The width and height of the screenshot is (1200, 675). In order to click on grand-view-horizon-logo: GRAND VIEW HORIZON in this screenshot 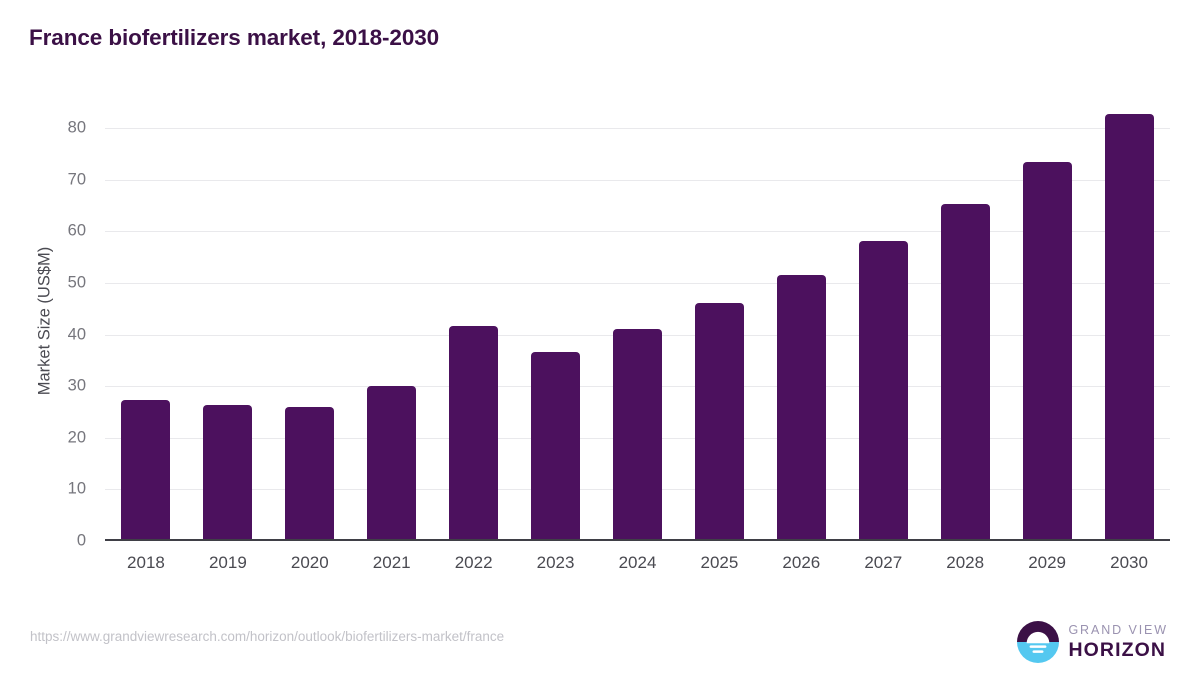, I will do `click(1092, 642)`.